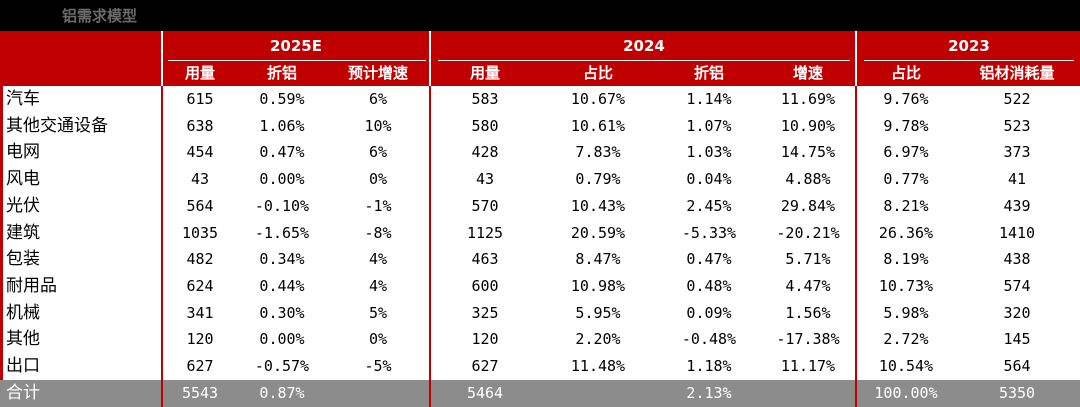  Describe the element at coordinates (1017, 285) in the screenshot. I see `table-cell: 574` at that location.